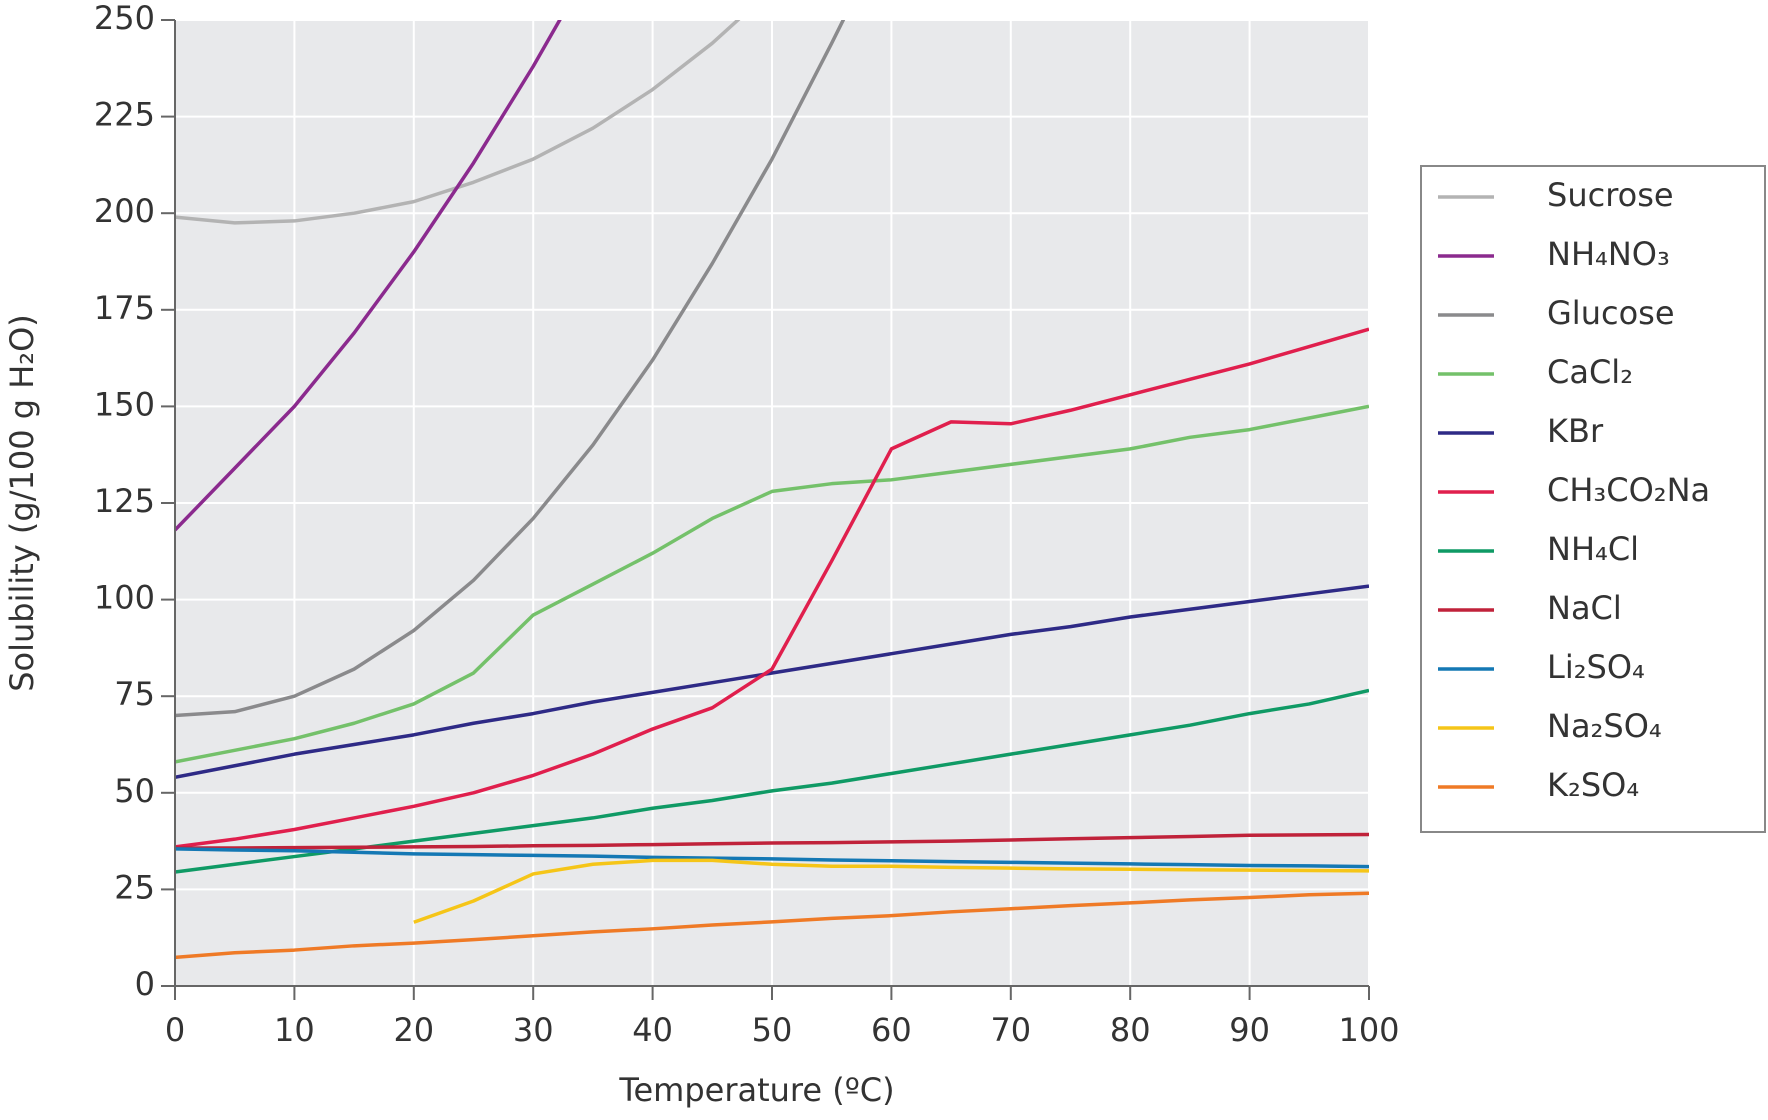  I want to click on y-tick-label: 0, so click(145, 984).